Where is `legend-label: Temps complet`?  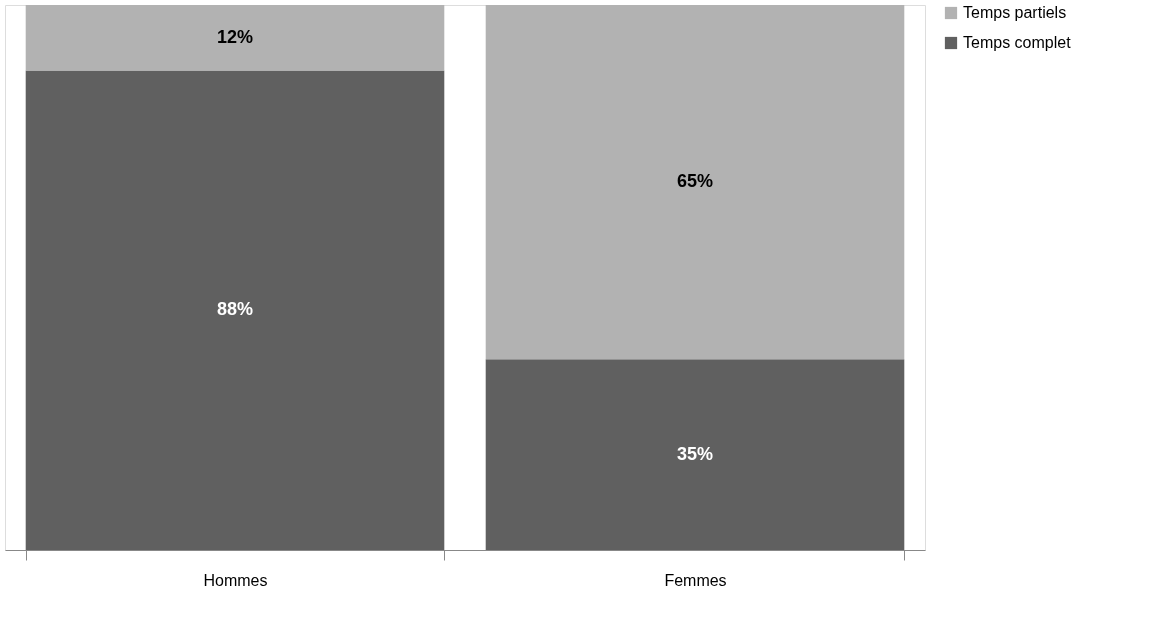
legend-label: Temps complet is located at coordinates (1017, 42).